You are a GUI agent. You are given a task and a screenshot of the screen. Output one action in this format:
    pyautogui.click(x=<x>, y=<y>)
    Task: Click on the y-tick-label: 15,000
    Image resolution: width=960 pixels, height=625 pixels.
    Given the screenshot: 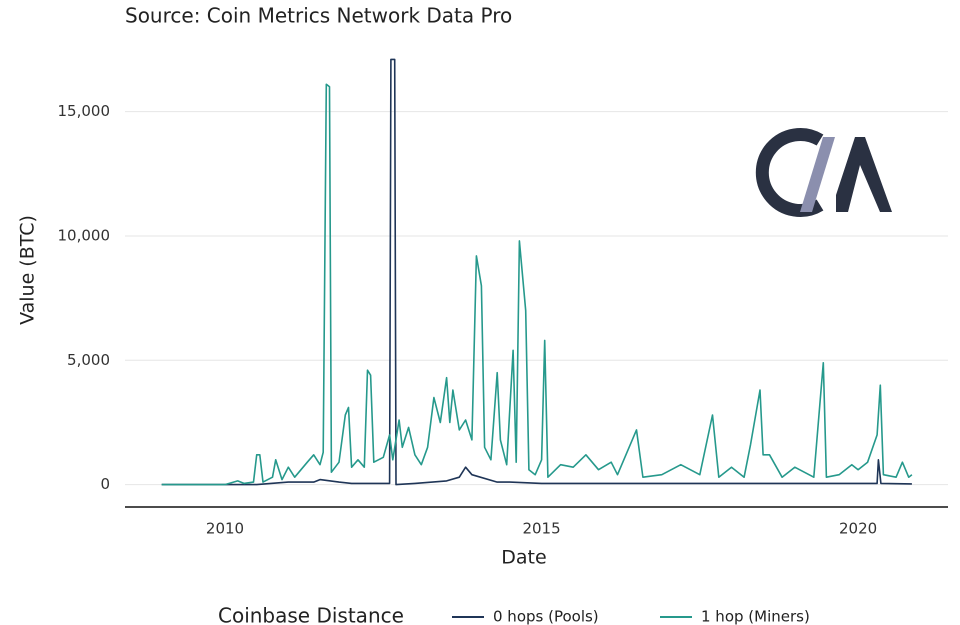 What is the action you would take?
    pyautogui.click(x=84, y=111)
    